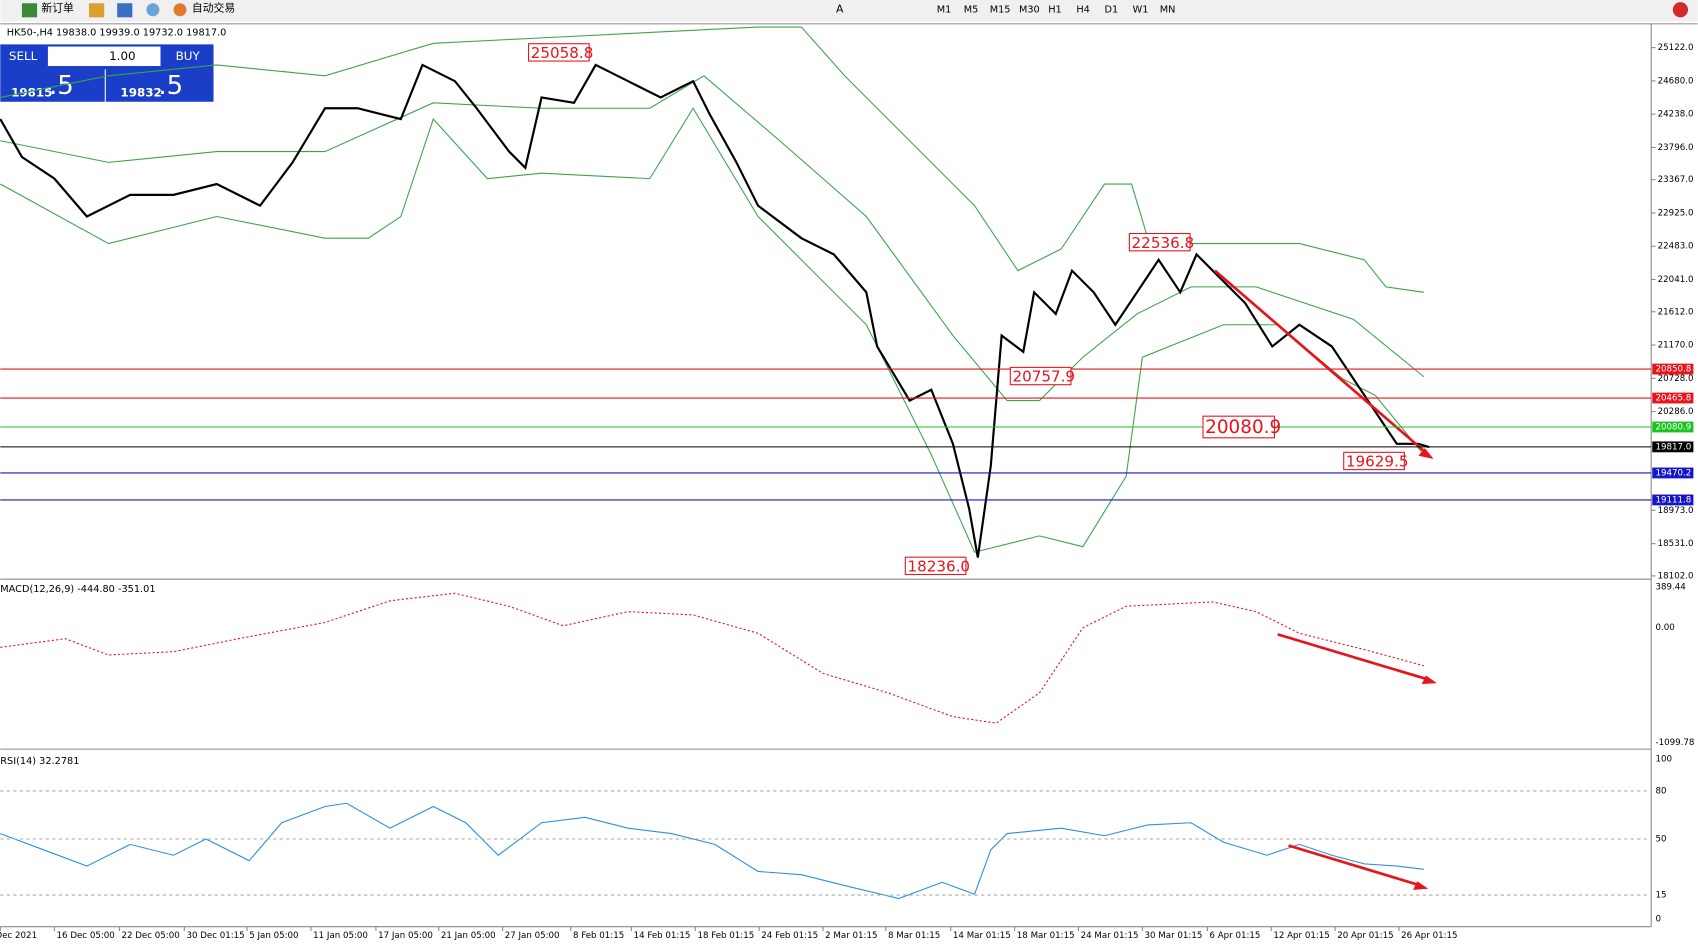 The height and width of the screenshot is (948, 1698). Describe the element at coordinates (140, 93) in the screenshot. I see `ask-price: 19832` at that location.